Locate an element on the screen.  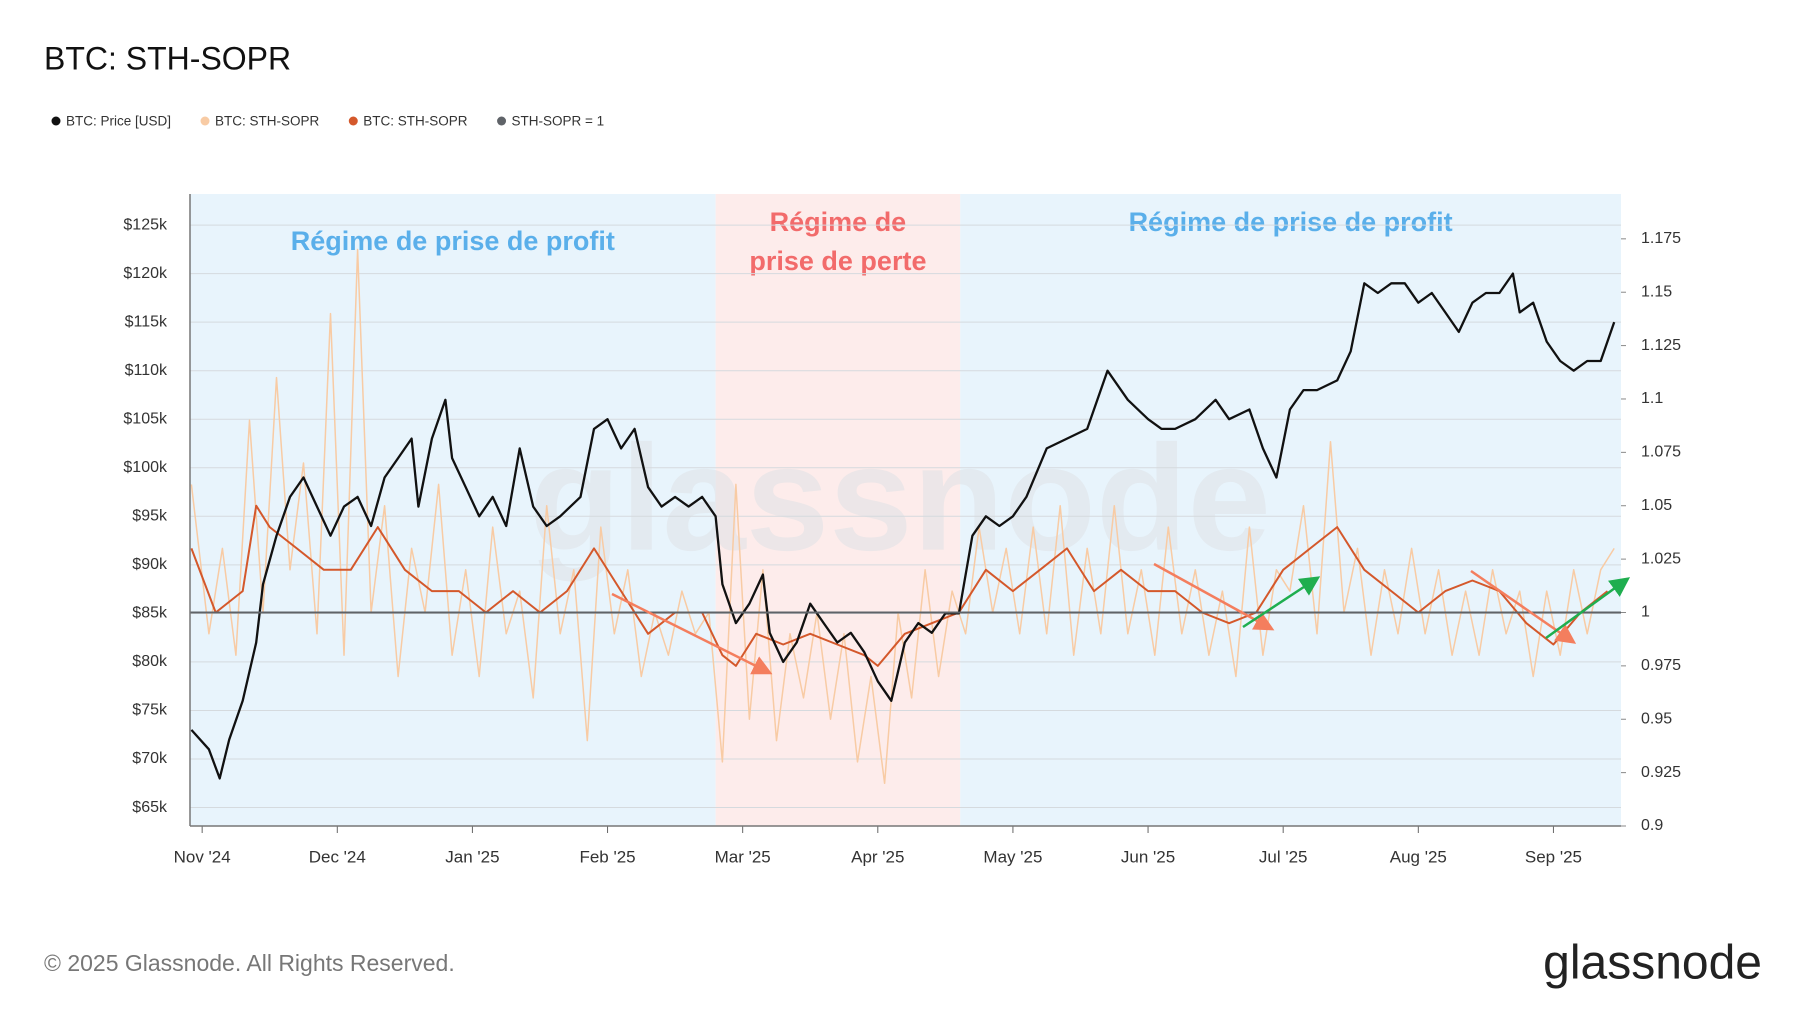
y2-tick-label: 0.925 is located at coordinates (1661, 772).